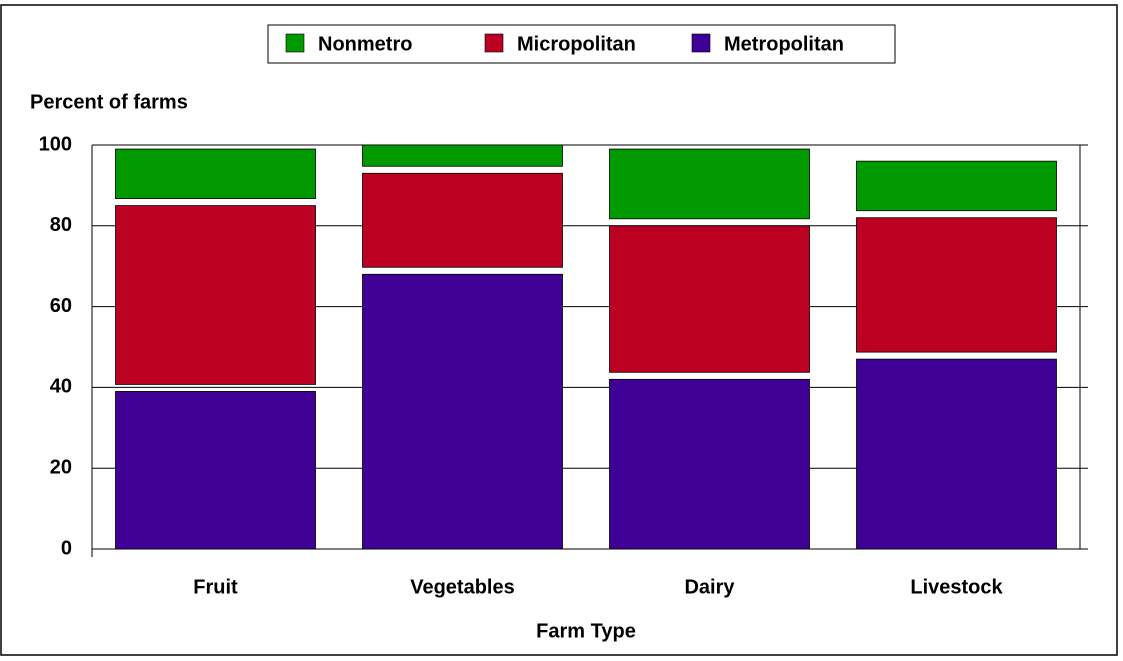 The height and width of the screenshot is (661, 1123). I want to click on x-axis-label: Farm Type, so click(586, 631).